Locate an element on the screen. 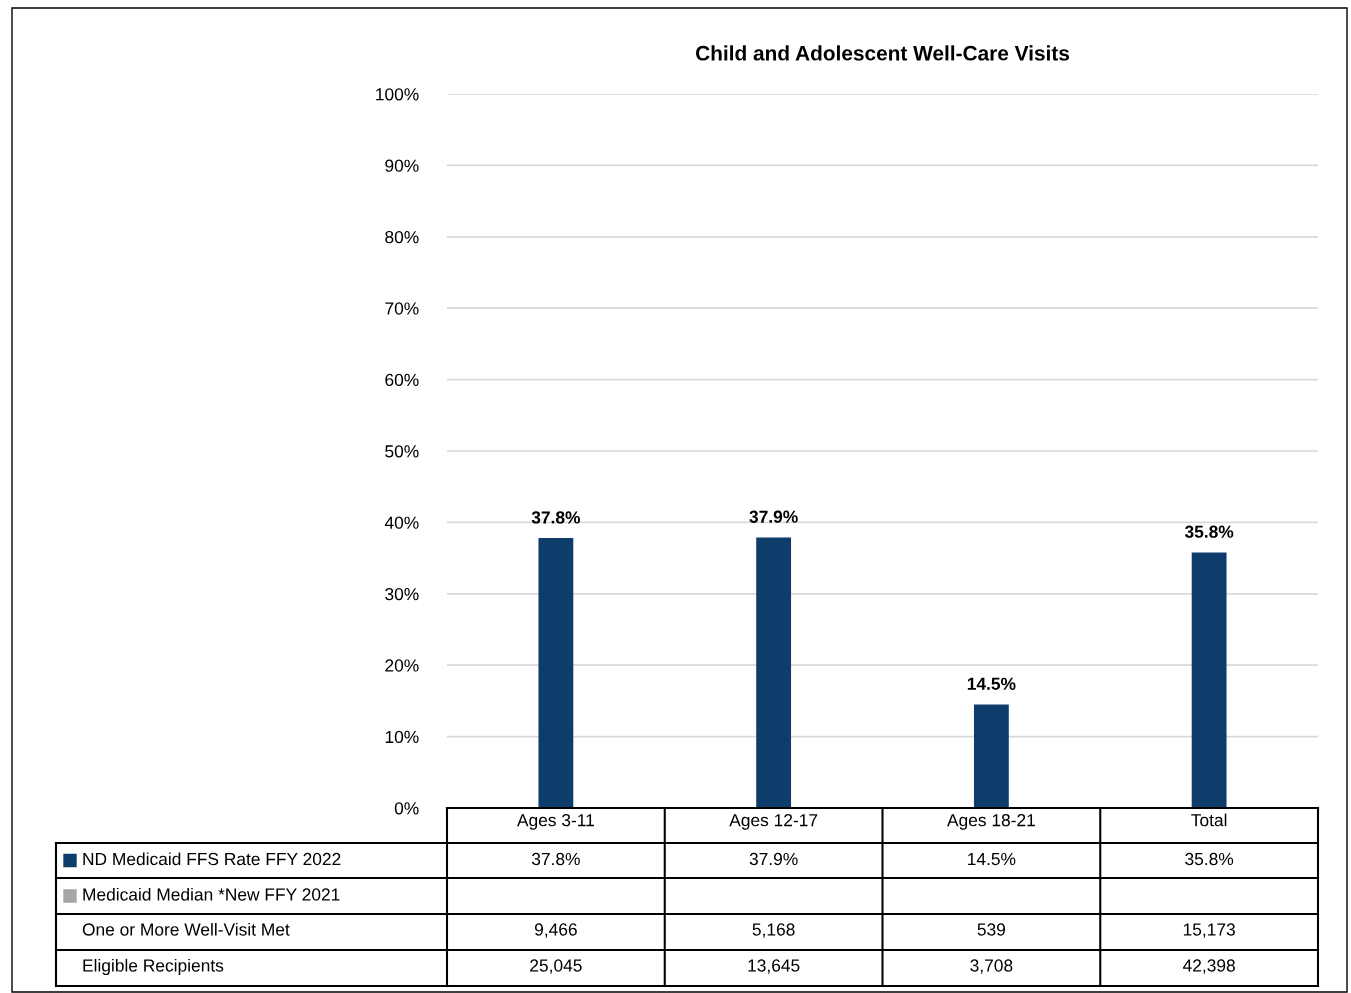 The width and height of the screenshot is (1351, 993). data-label: 35.8% is located at coordinates (1209, 859).